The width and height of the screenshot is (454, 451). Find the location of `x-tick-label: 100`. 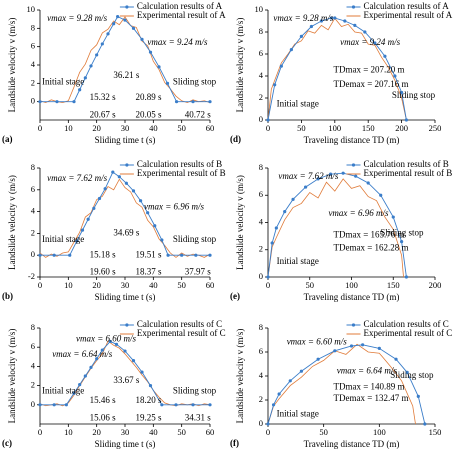

x-tick-label: 100 is located at coordinates (351, 285).